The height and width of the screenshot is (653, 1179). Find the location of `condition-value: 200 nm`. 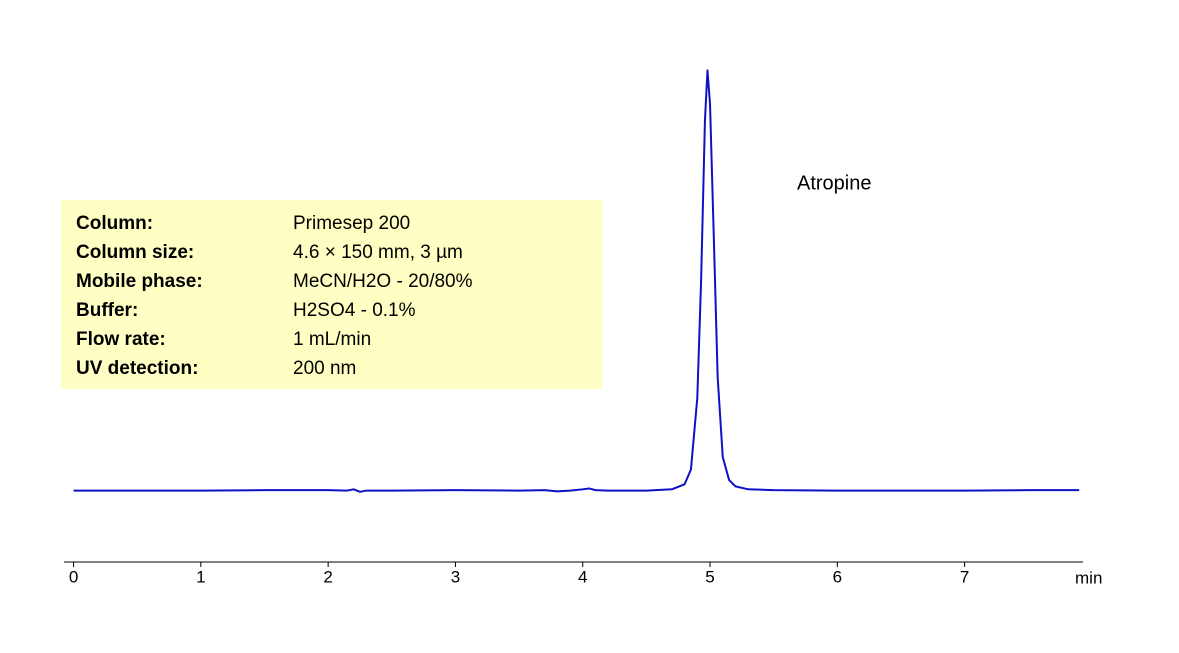

condition-value: 200 nm is located at coordinates (324, 368).